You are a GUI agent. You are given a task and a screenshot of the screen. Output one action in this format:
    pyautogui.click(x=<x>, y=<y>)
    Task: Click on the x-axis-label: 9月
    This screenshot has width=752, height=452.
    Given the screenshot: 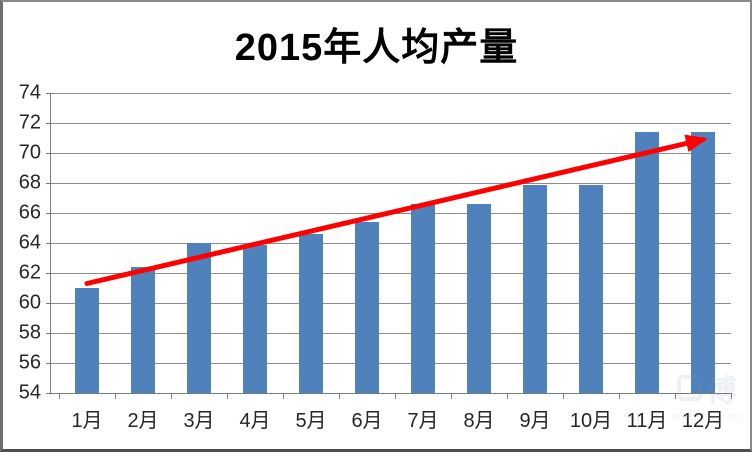 What is the action you would take?
    pyautogui.click(x=535, y=421)
    